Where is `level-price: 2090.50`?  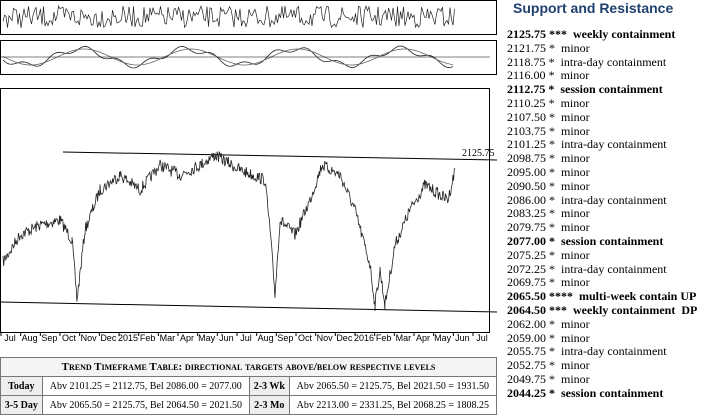
level-price: 2090.50 is located at coordinates (526, 185).